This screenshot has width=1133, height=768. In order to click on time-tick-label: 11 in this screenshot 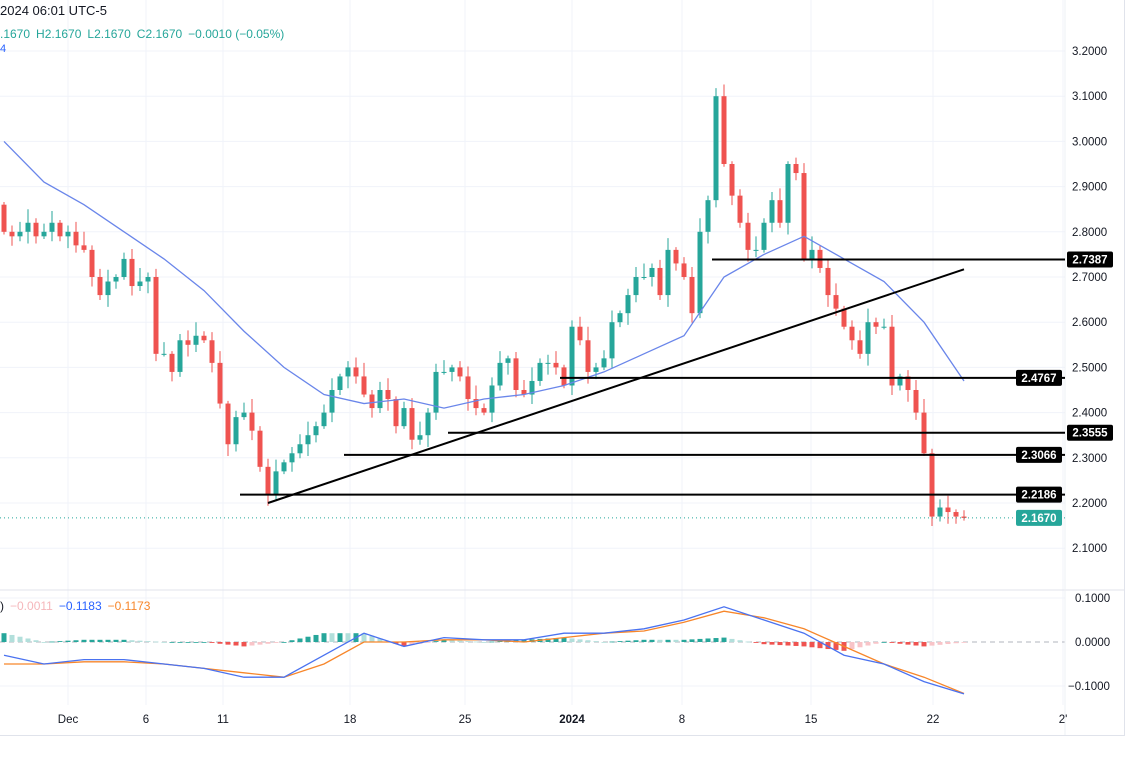, I will do `click(223, 720)`.